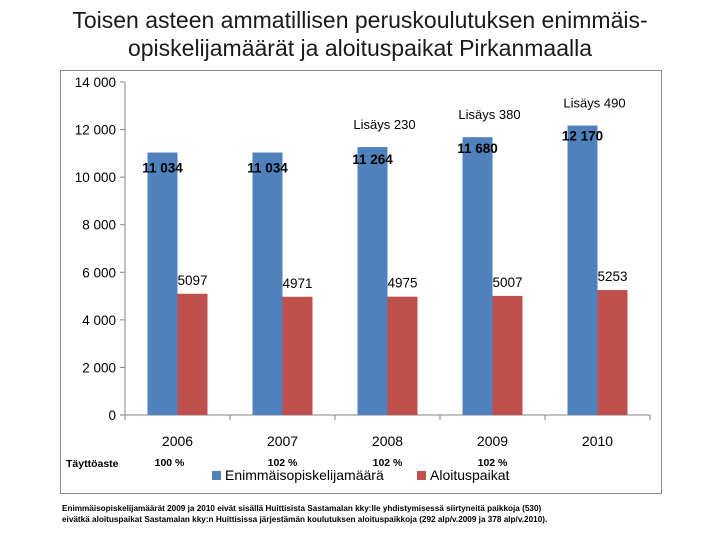 Image resolution: width=720 pixels, height=540 pixels. I want to click on y-tick-label: 2 000, so click(99, 367).